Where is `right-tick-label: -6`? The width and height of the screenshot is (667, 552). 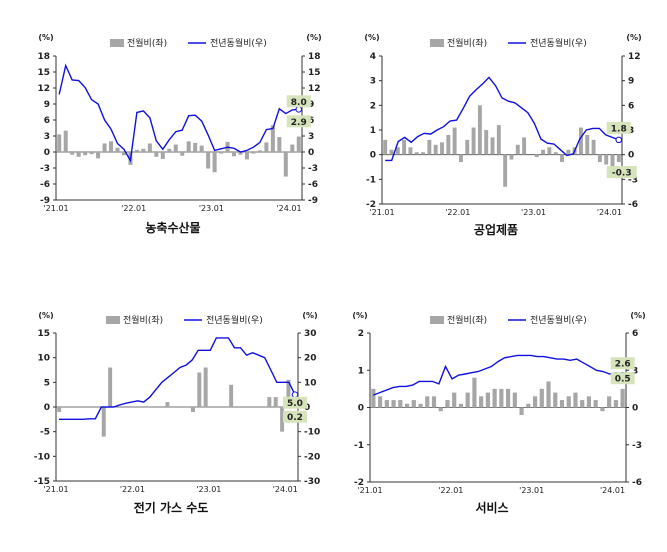
right-tick-label: -6 is located at coordinates (313, 185).